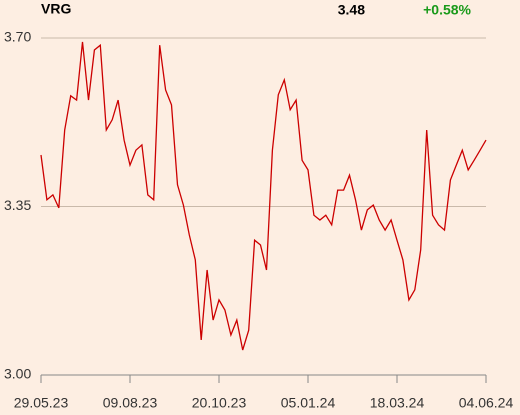 Image resolution: width=520 pixels, height=415 pixels. Describe the element at coordinates (351, 10) in the screenshot. I see `last-price: 3.48` at that location.